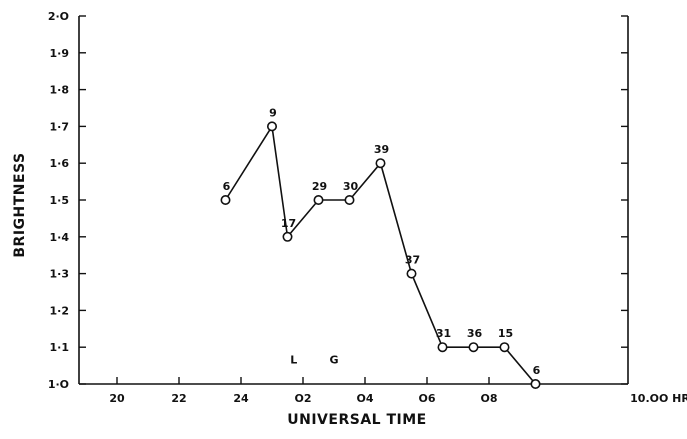 The image size is (687, 439). What do you see at coordinates (60, 200) in the screenshot?
I see `y-tick-label: 1·5` at bounding box center [60, 200].